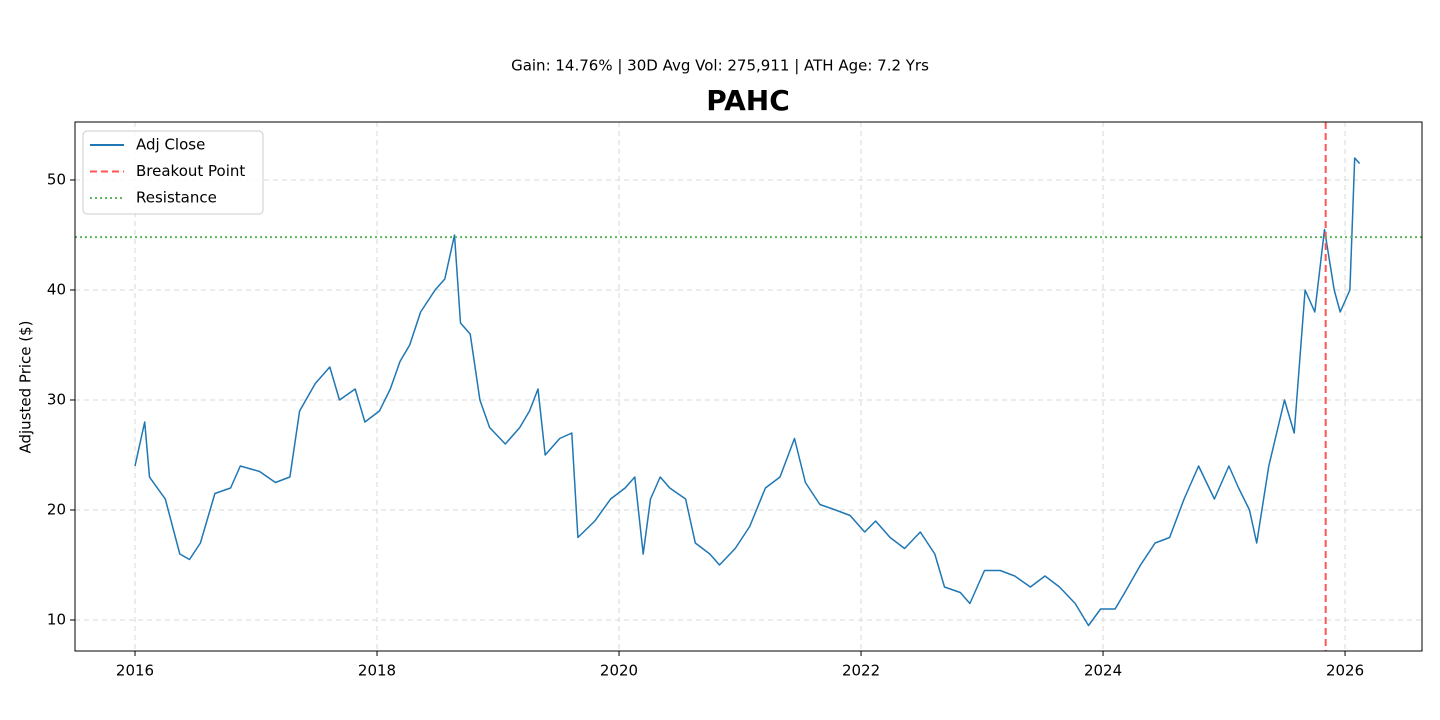 This screenshot has height=720, width=1440. I want to click on x-tick-label: 2026, so click(1345, 671).